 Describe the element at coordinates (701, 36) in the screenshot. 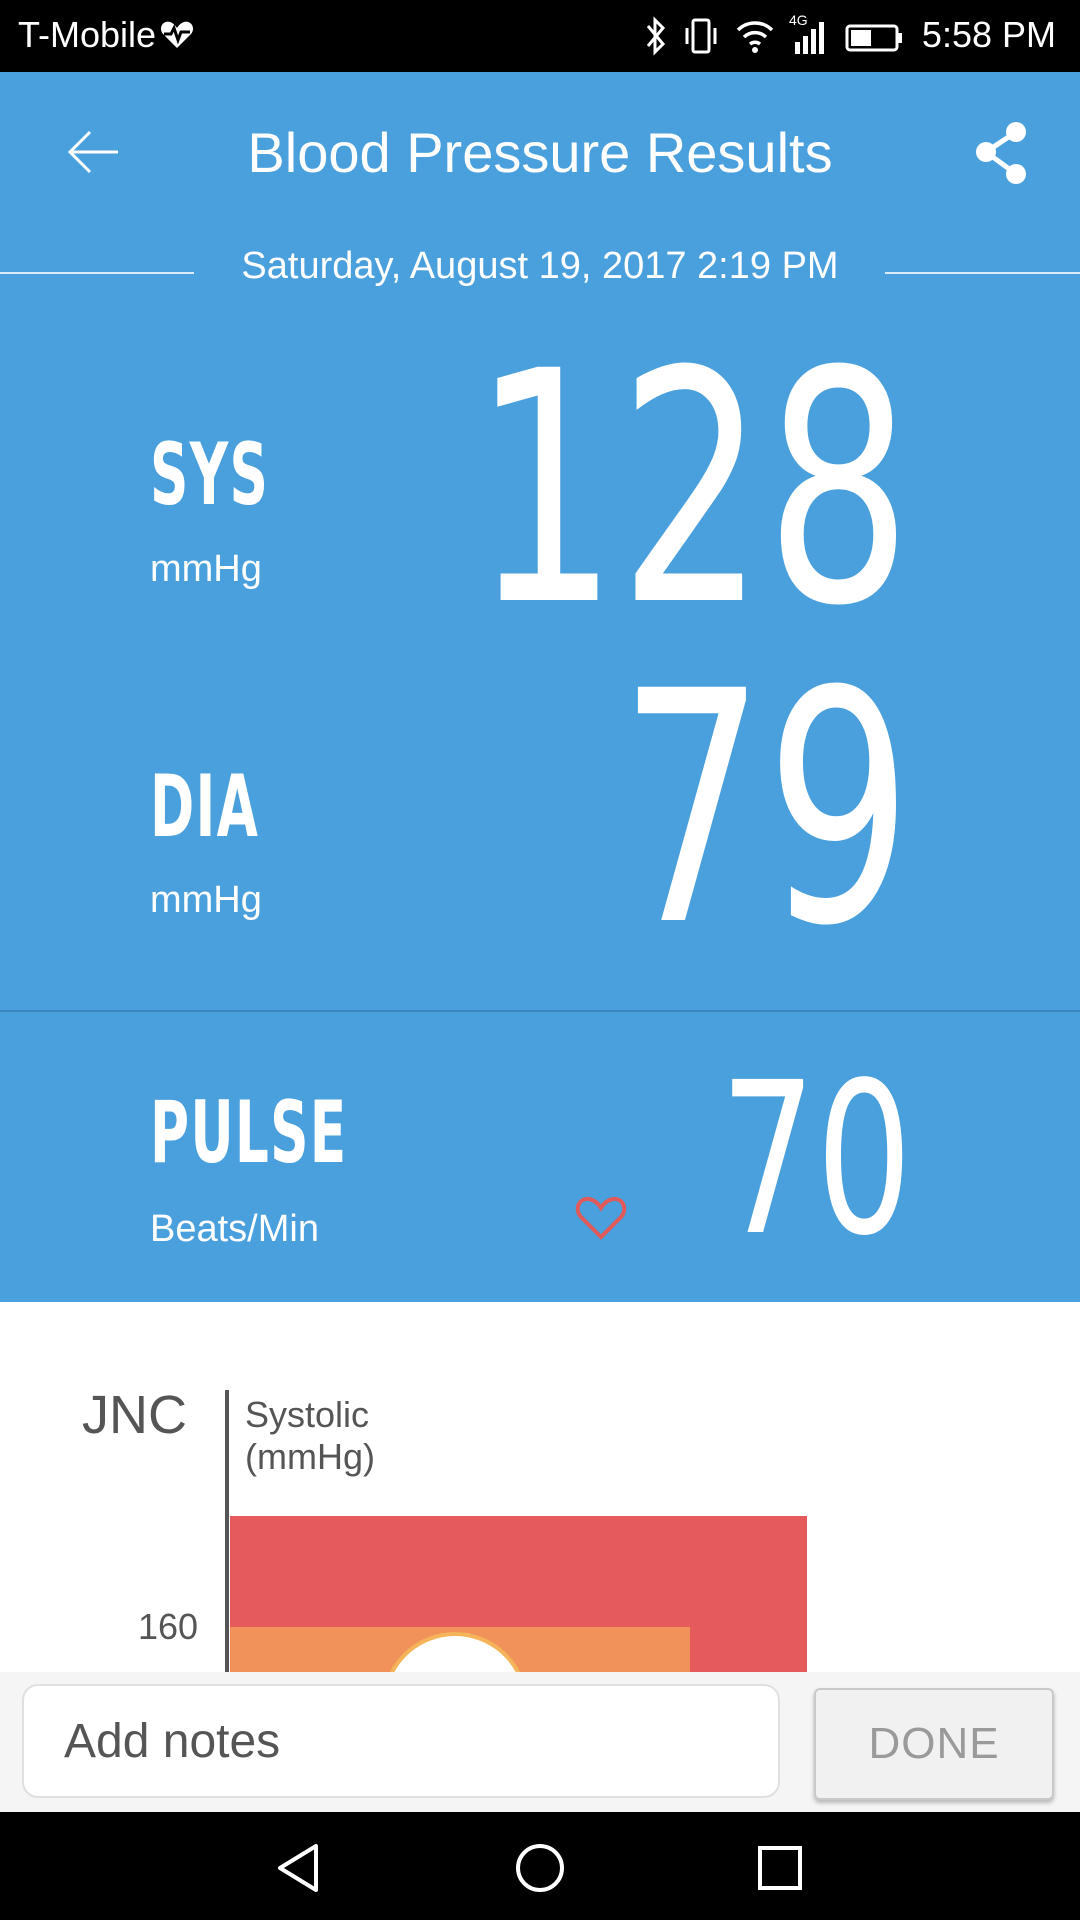

I see `vibrate-icon` at that location.